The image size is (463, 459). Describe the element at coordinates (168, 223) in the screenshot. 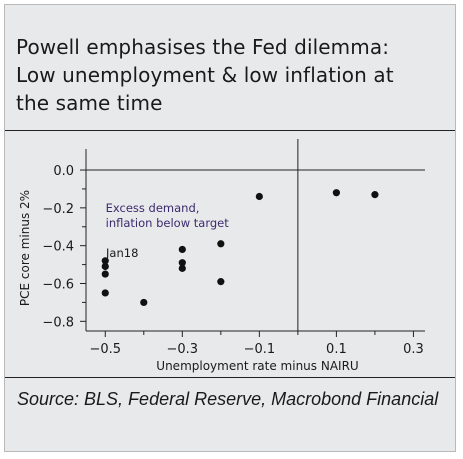

I see `excess-demand-annotation: inflation below target` at that location.